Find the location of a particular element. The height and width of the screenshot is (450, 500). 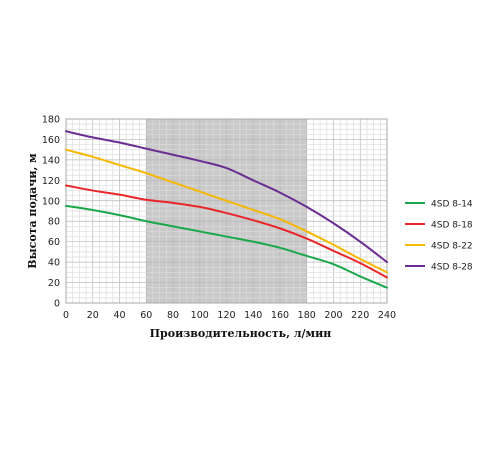

legend: 4SD 8-14 4SD 8-18 4SD 8-22 4SD 8-28 is located at coordinates (439, 236).